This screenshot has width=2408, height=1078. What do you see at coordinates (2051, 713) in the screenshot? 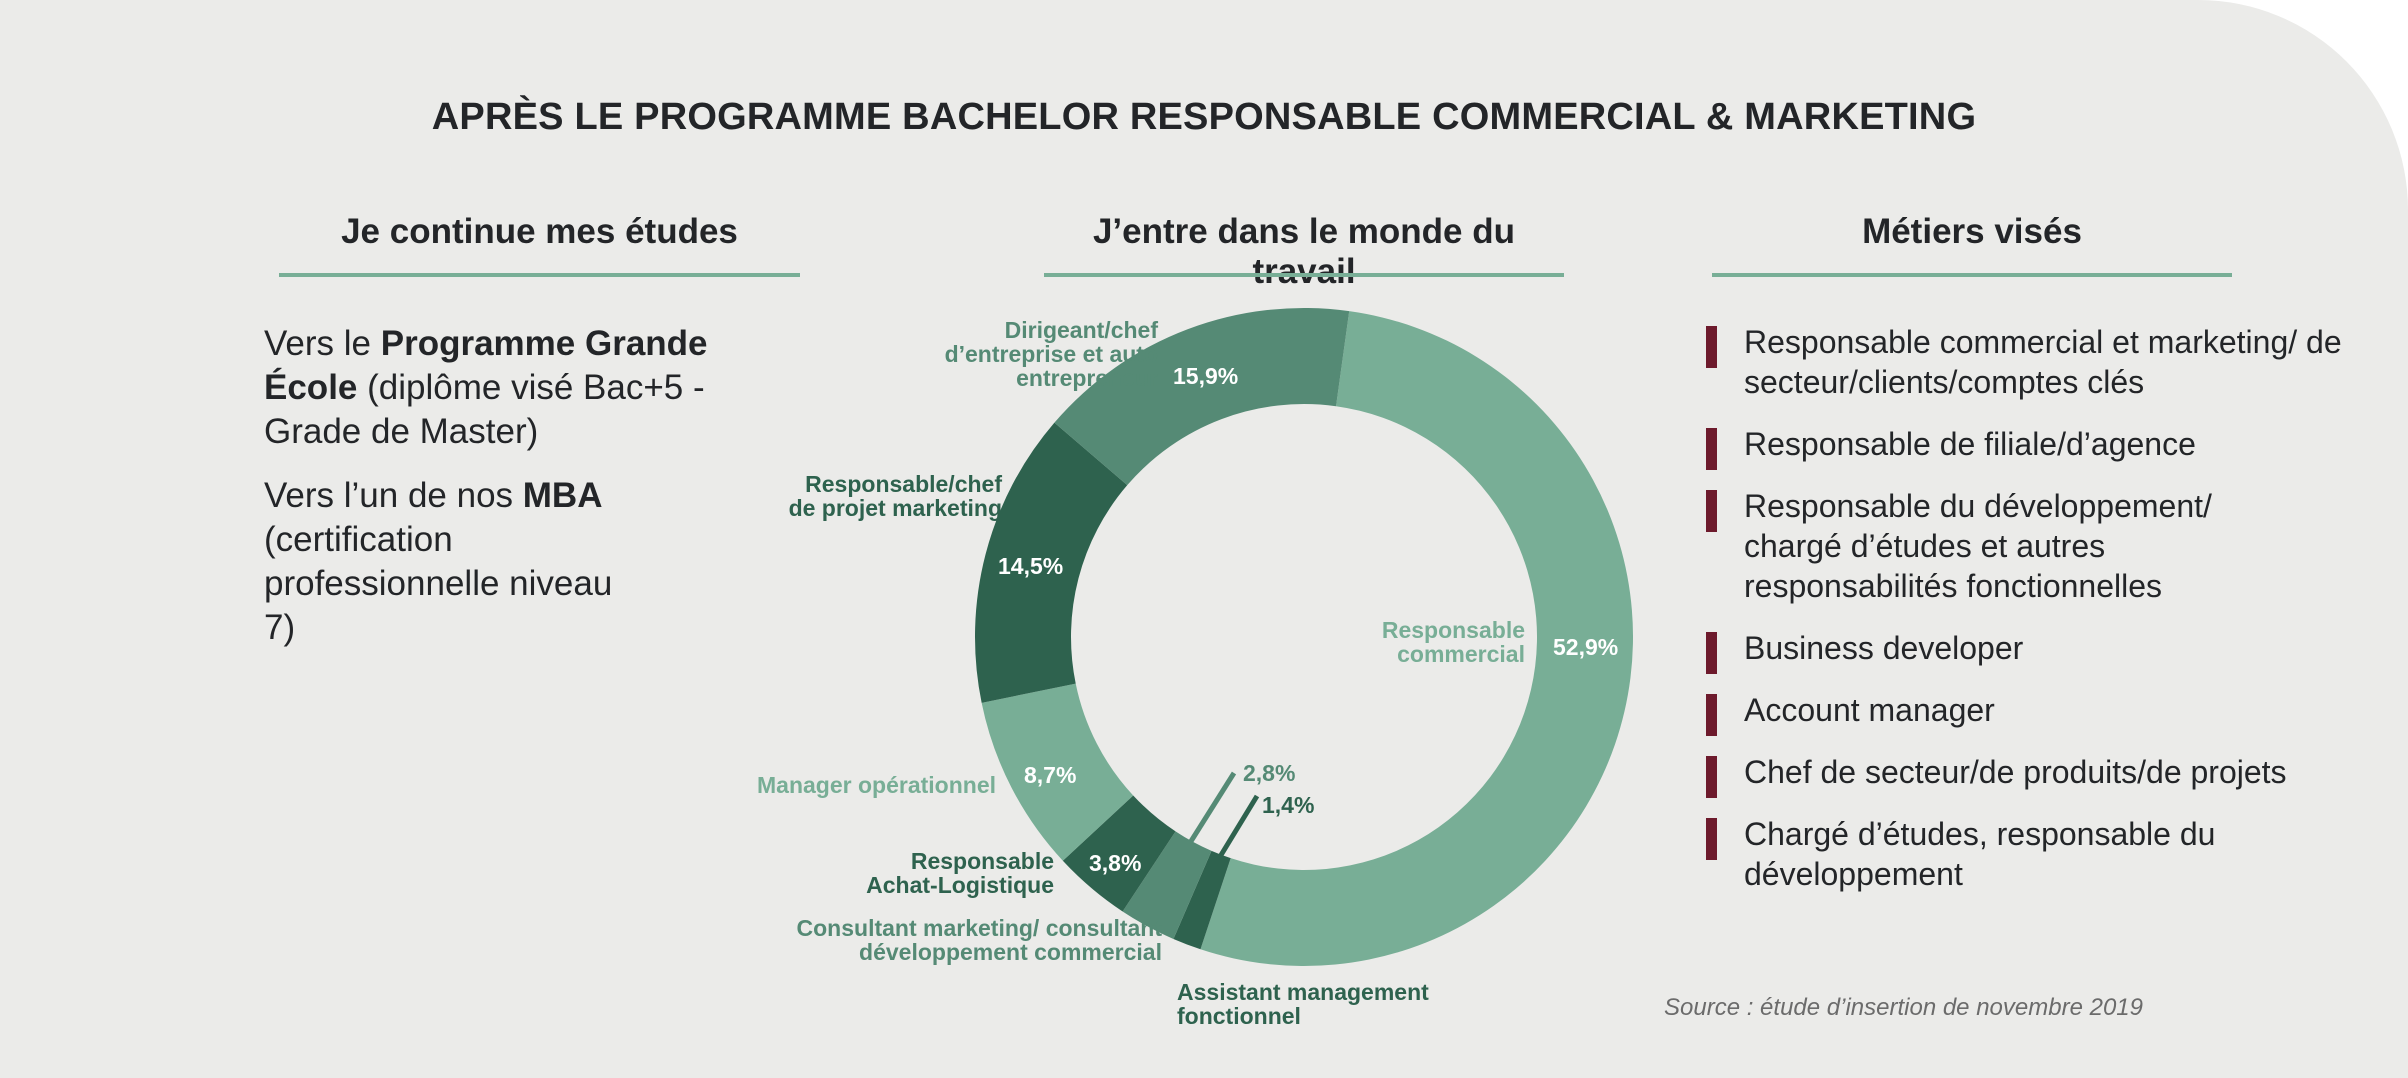
I see `job-item: Account manager` at bounding box center [2051, 713].